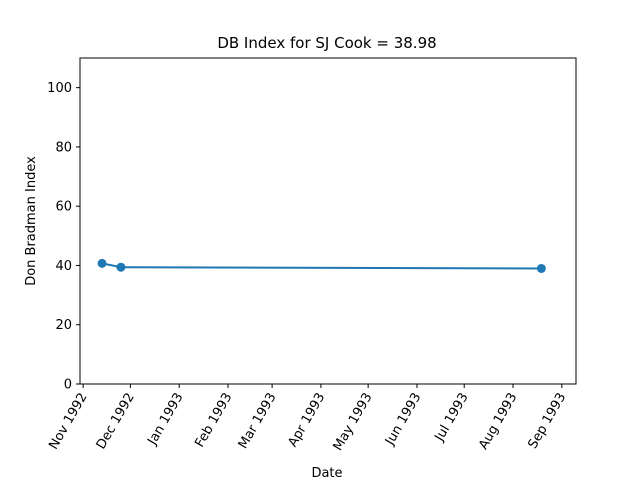 This screenshot has width=640, height=480. Describe the element at coordinates (31, 221) in the screenshot. I see `y-axis-label: Don Bradman Index` at that location.